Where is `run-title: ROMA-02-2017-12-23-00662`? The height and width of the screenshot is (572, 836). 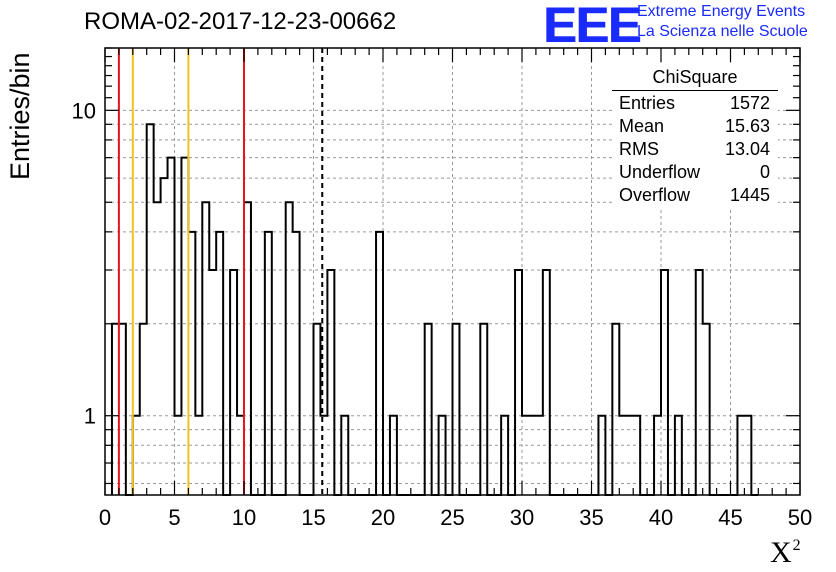 run-title: ROMA-02-2017-12-23-00662 is located at coordinates (240, 21).